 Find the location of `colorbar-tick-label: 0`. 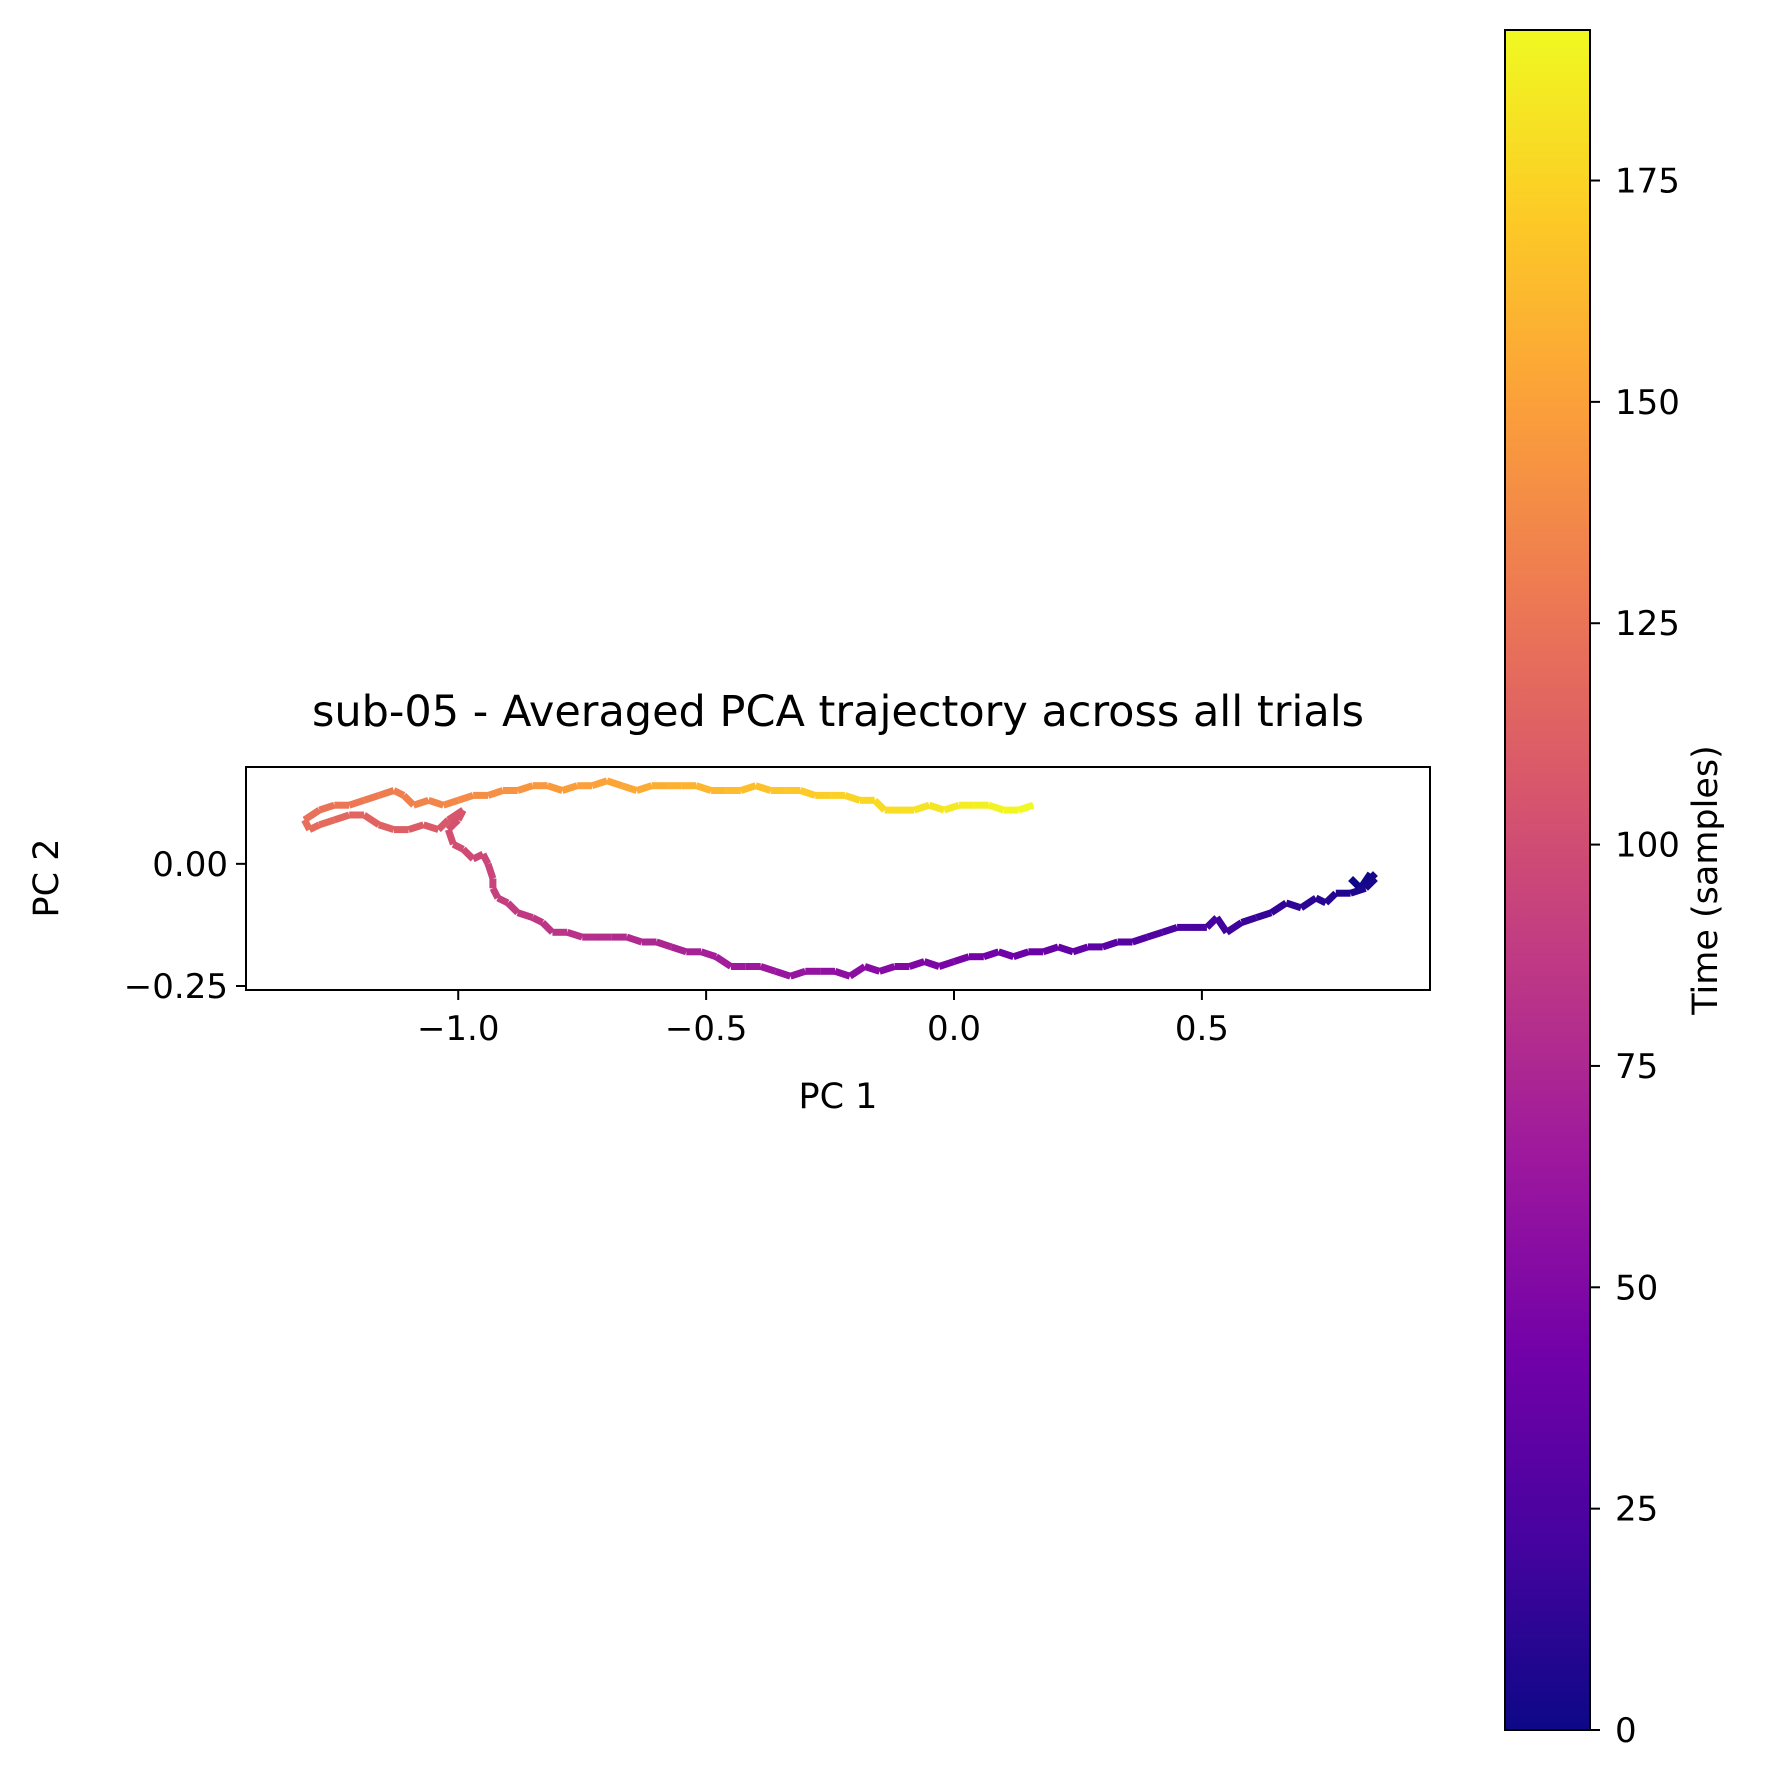

colorbar-tick-label: 0 is located at coordinates (1626, 1731).